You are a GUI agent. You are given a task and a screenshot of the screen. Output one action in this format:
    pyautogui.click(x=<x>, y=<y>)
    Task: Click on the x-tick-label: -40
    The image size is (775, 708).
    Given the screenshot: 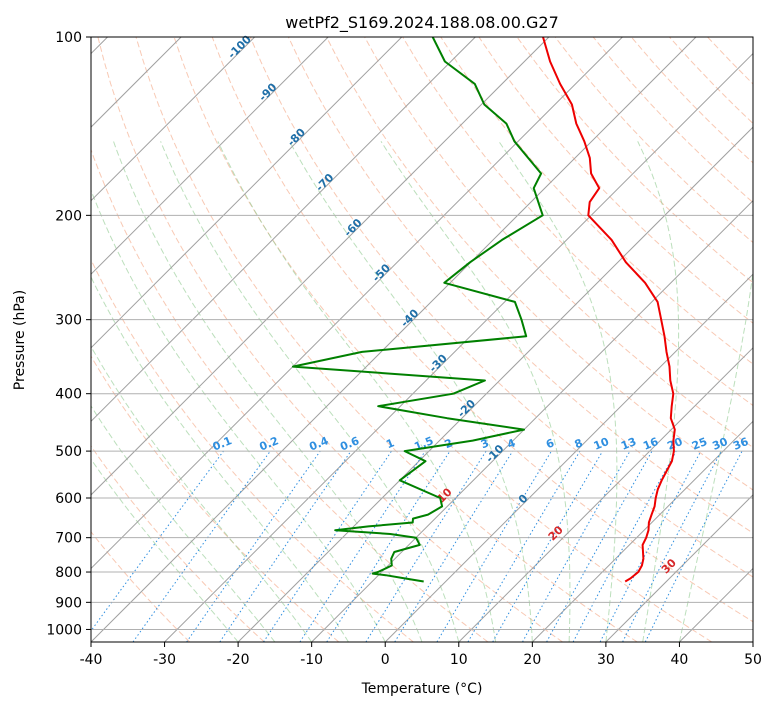 What is the action you would take?
    pyautogui.click(x=91, y=660)
    